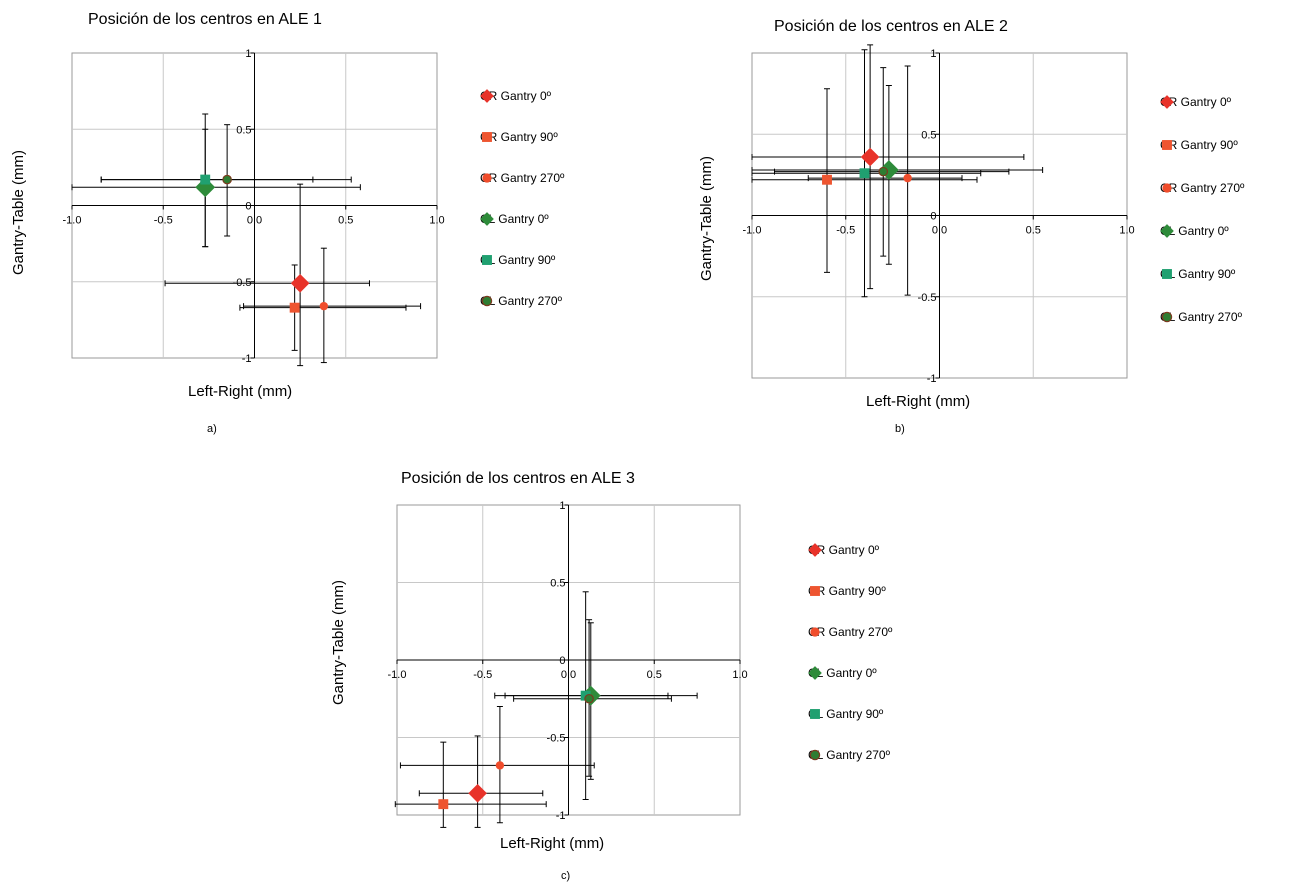 Image resolution: width=1289 pixels, height=886 pixels. What do you see at coordinates (596, 701) in the screenshot?
I see `error-bars` at bounding box center [596, 701].